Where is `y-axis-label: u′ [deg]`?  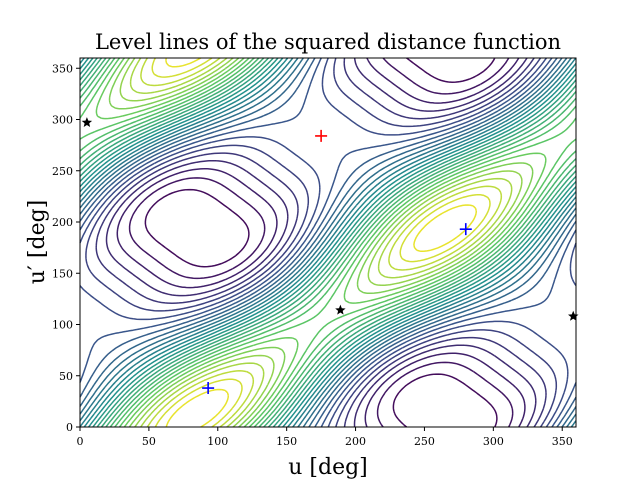 y-axis-label: u′ [deg] is located at coordinates (37, 242).